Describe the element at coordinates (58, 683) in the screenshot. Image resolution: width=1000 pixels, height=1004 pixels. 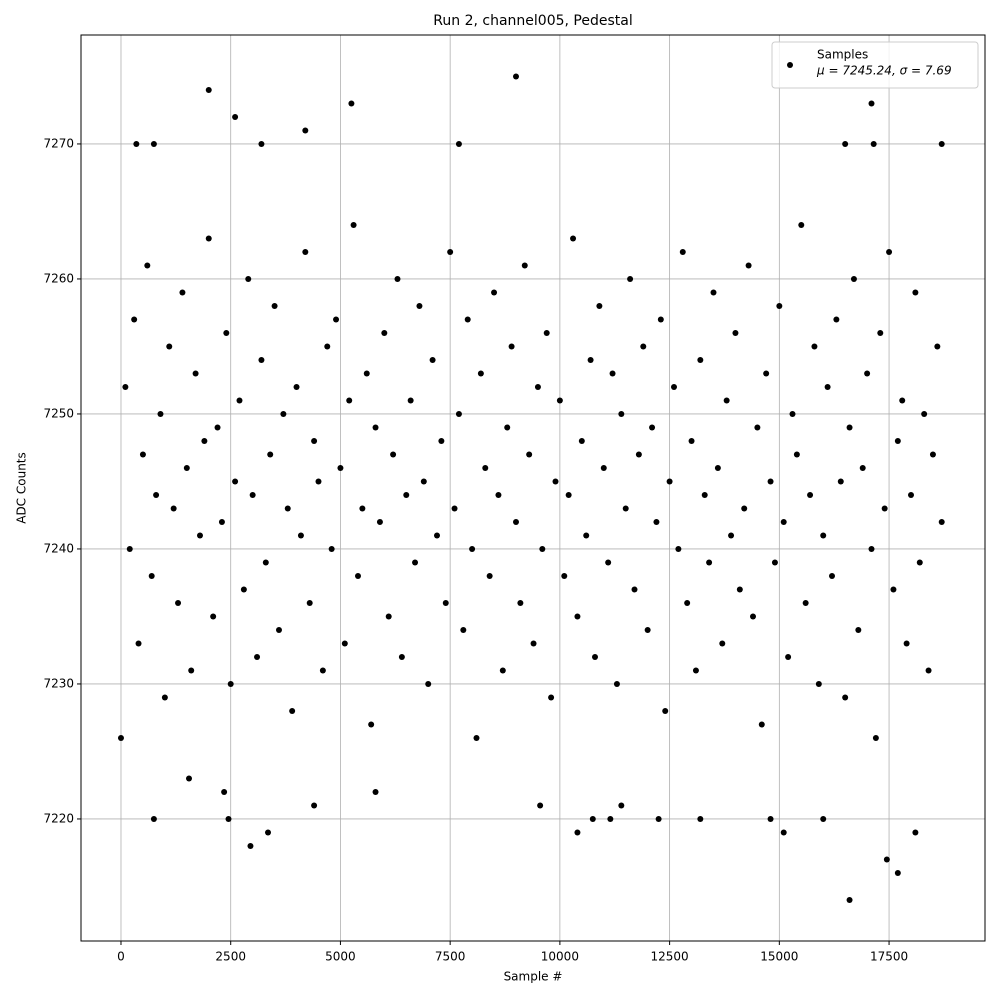
I see `y-tick-label: 7230` at that location.